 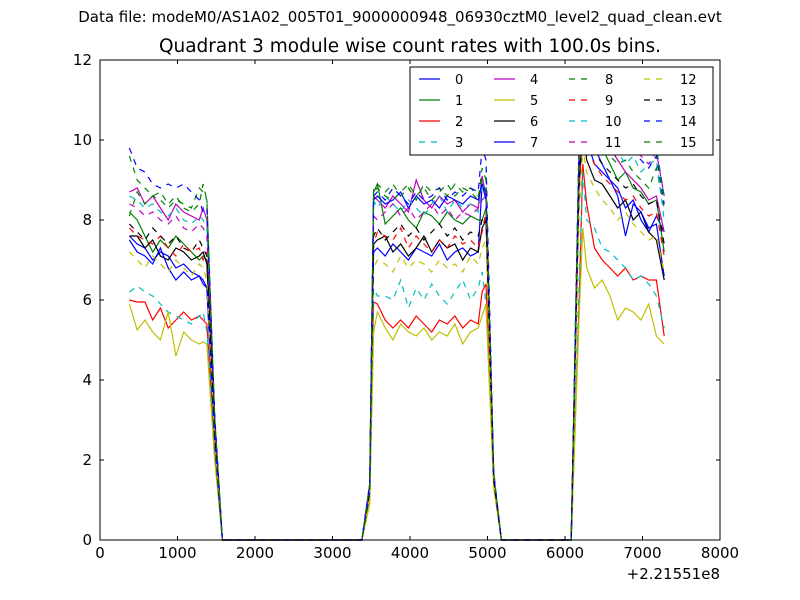 I want to click on legend-label-2: 2, so click(x=459, y=122).